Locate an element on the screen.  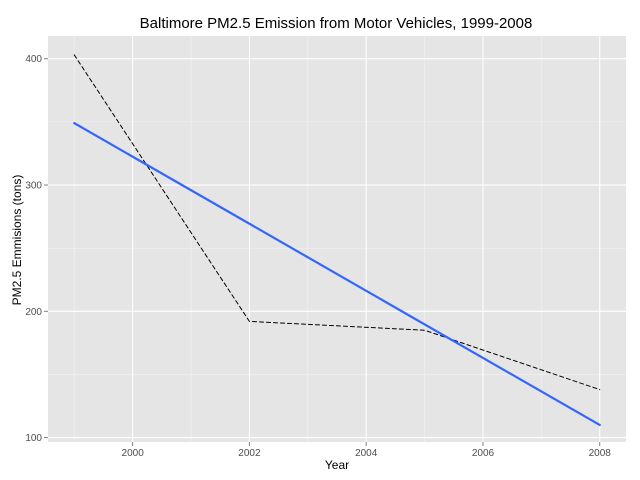
x-tick-label: 2008 is located at coordinates (600, 453).